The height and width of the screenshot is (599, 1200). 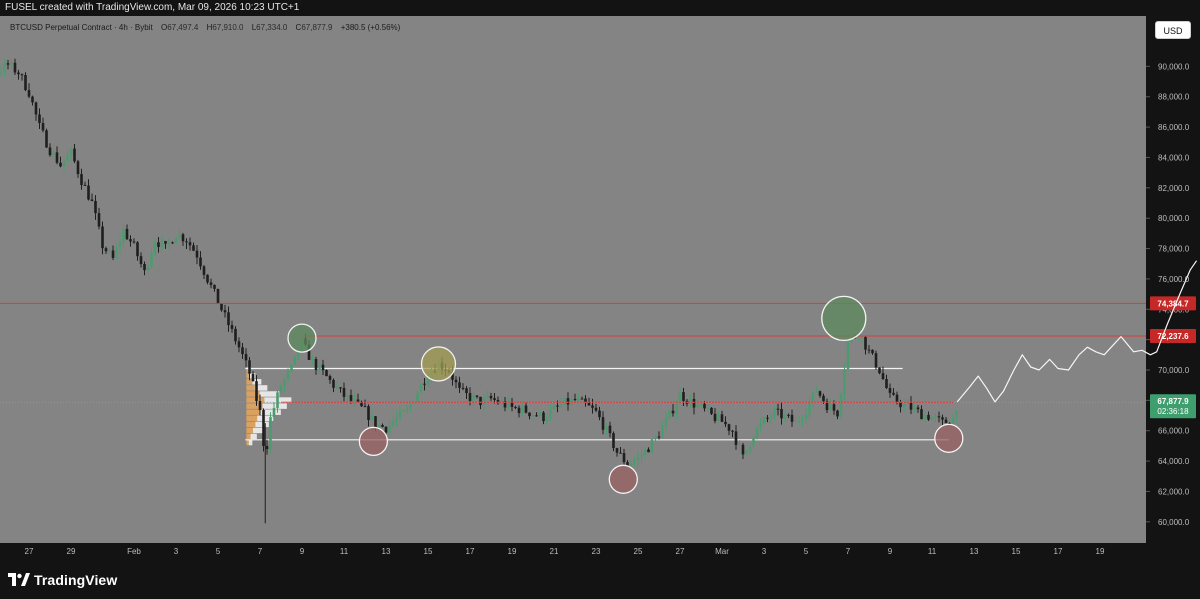 What do you see at coordinates (638, 551) in the screenshot?
I see `time-tick-label: 25` at bounding box center [638, 551].